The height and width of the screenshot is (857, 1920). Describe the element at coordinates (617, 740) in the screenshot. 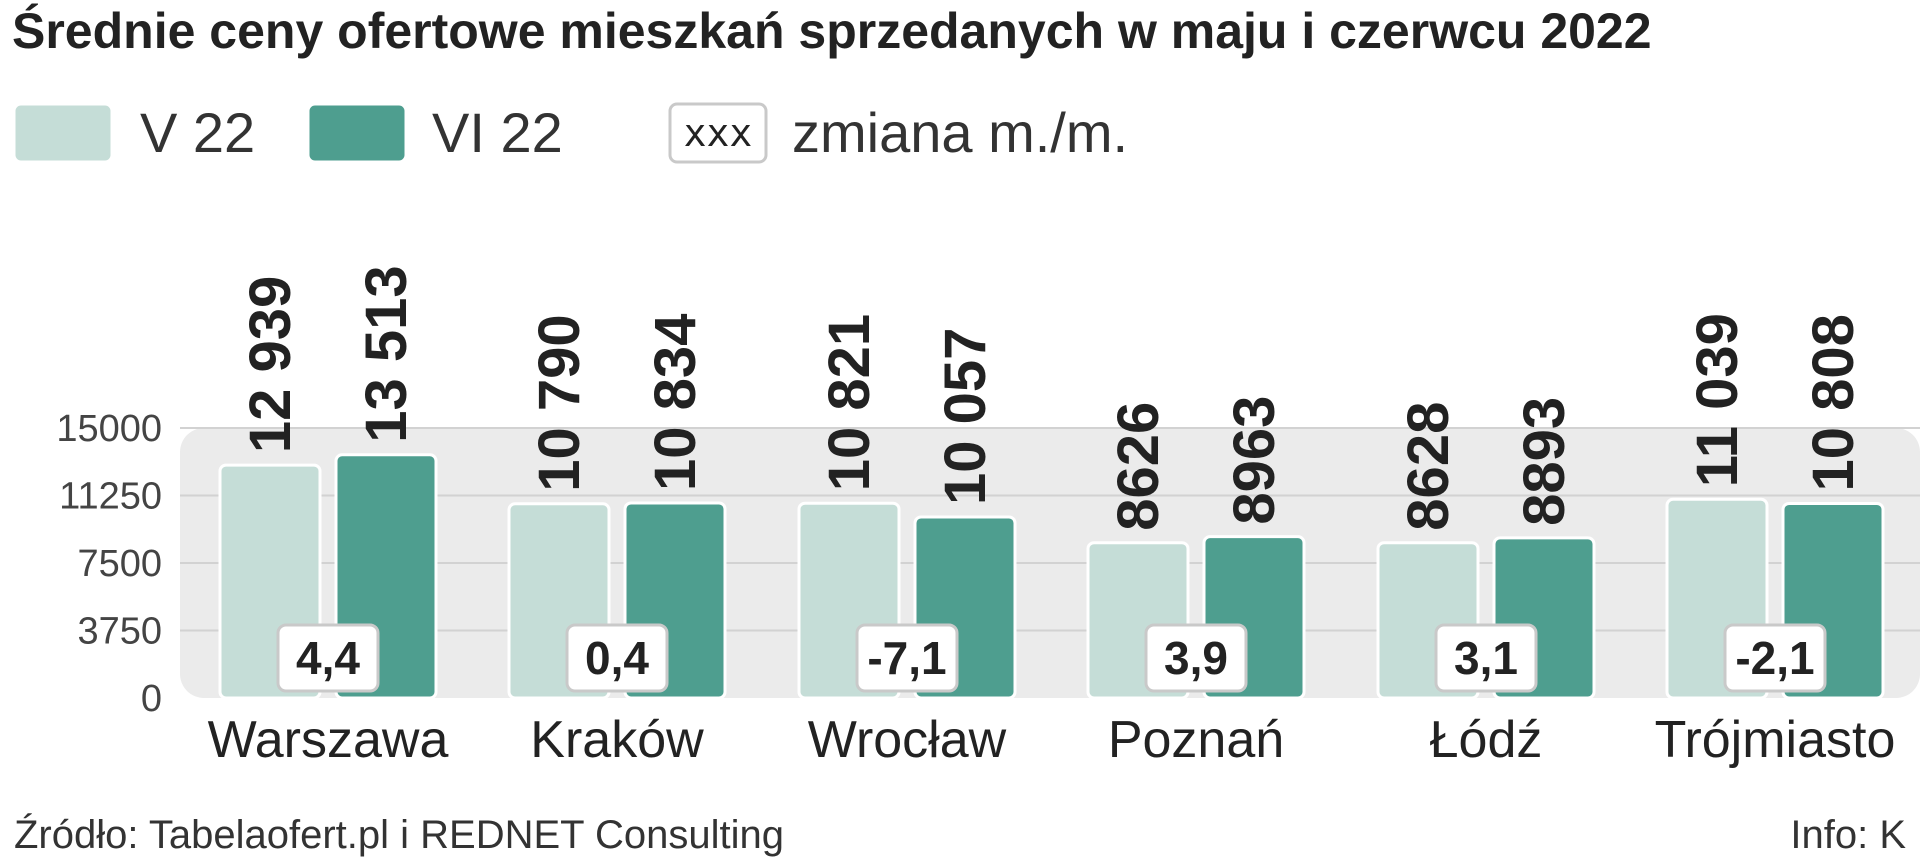

I see `category-label: Kraków` at that location.